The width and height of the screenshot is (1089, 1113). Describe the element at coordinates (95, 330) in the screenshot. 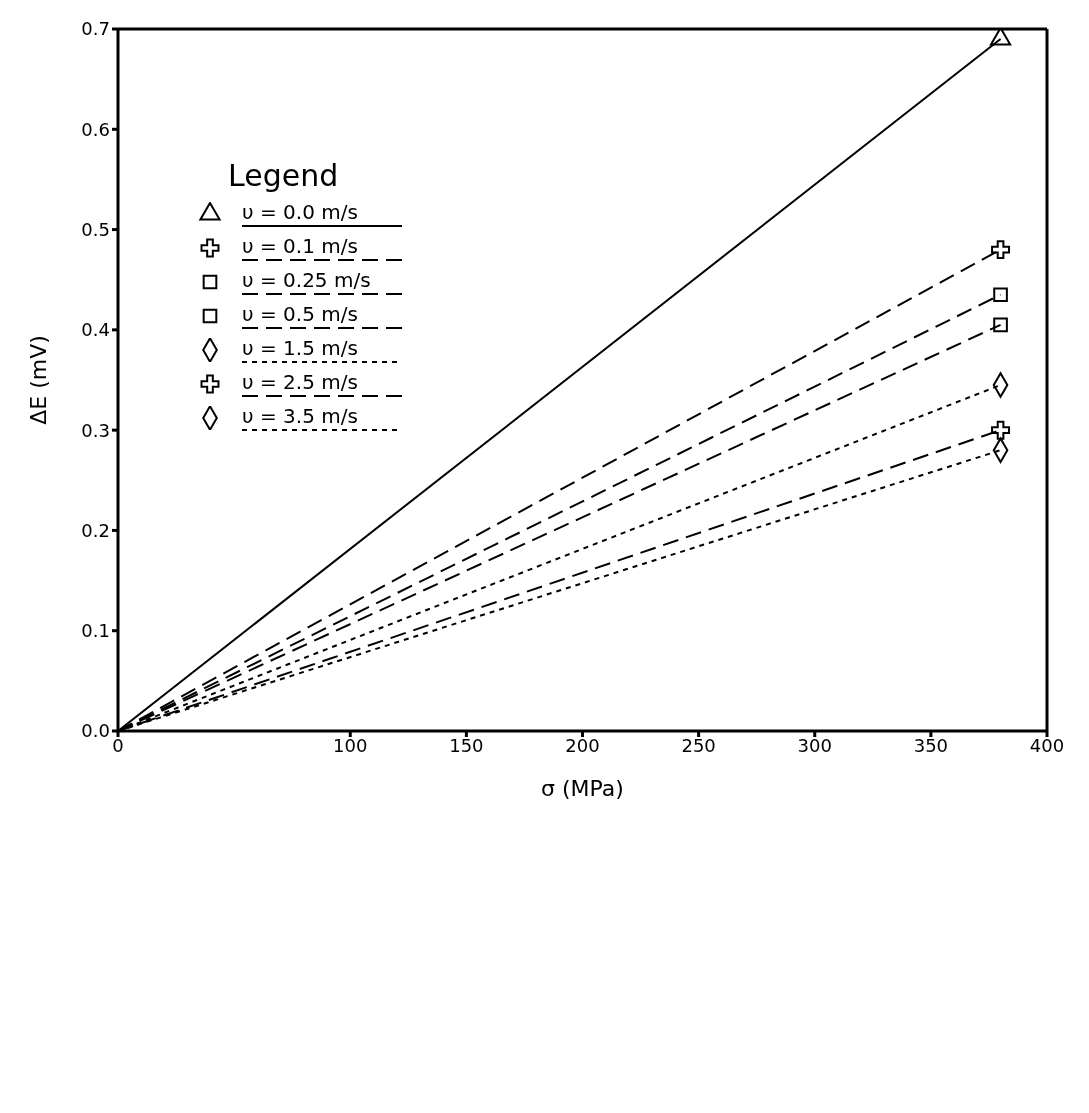

I see `y-tick-label: 0.4` at that location.